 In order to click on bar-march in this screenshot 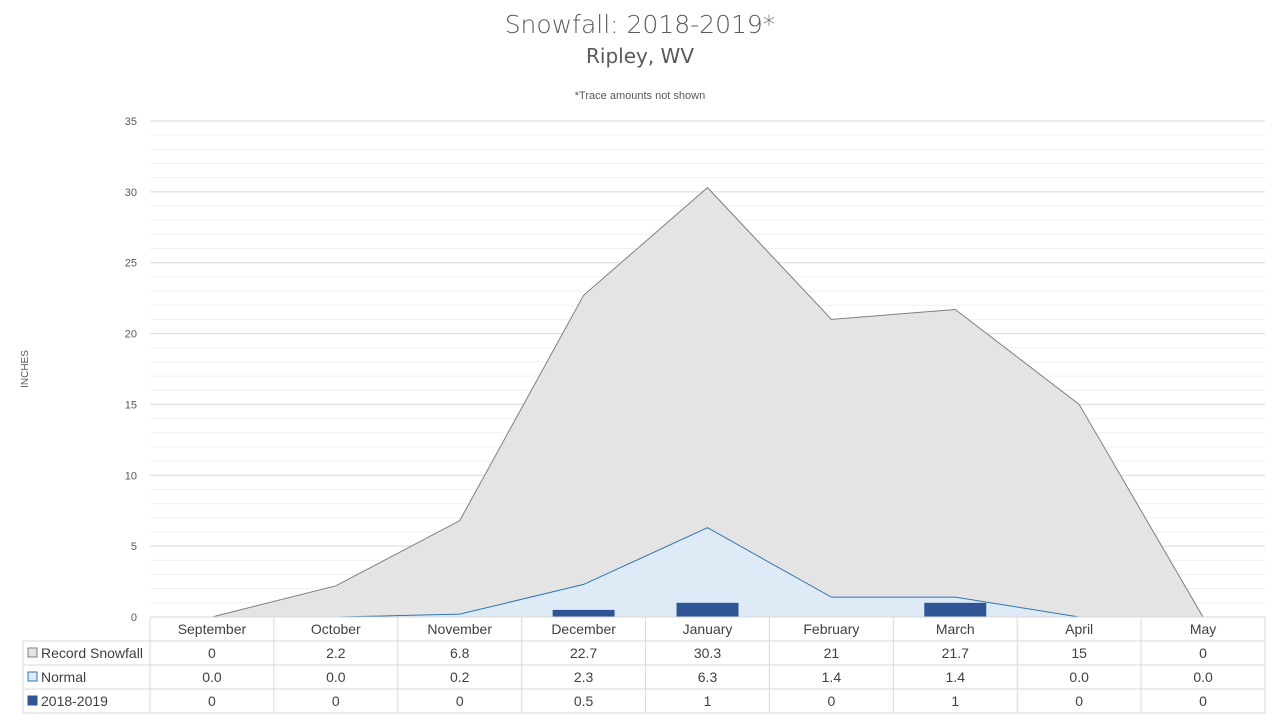, I will do `click(955, 609)`.